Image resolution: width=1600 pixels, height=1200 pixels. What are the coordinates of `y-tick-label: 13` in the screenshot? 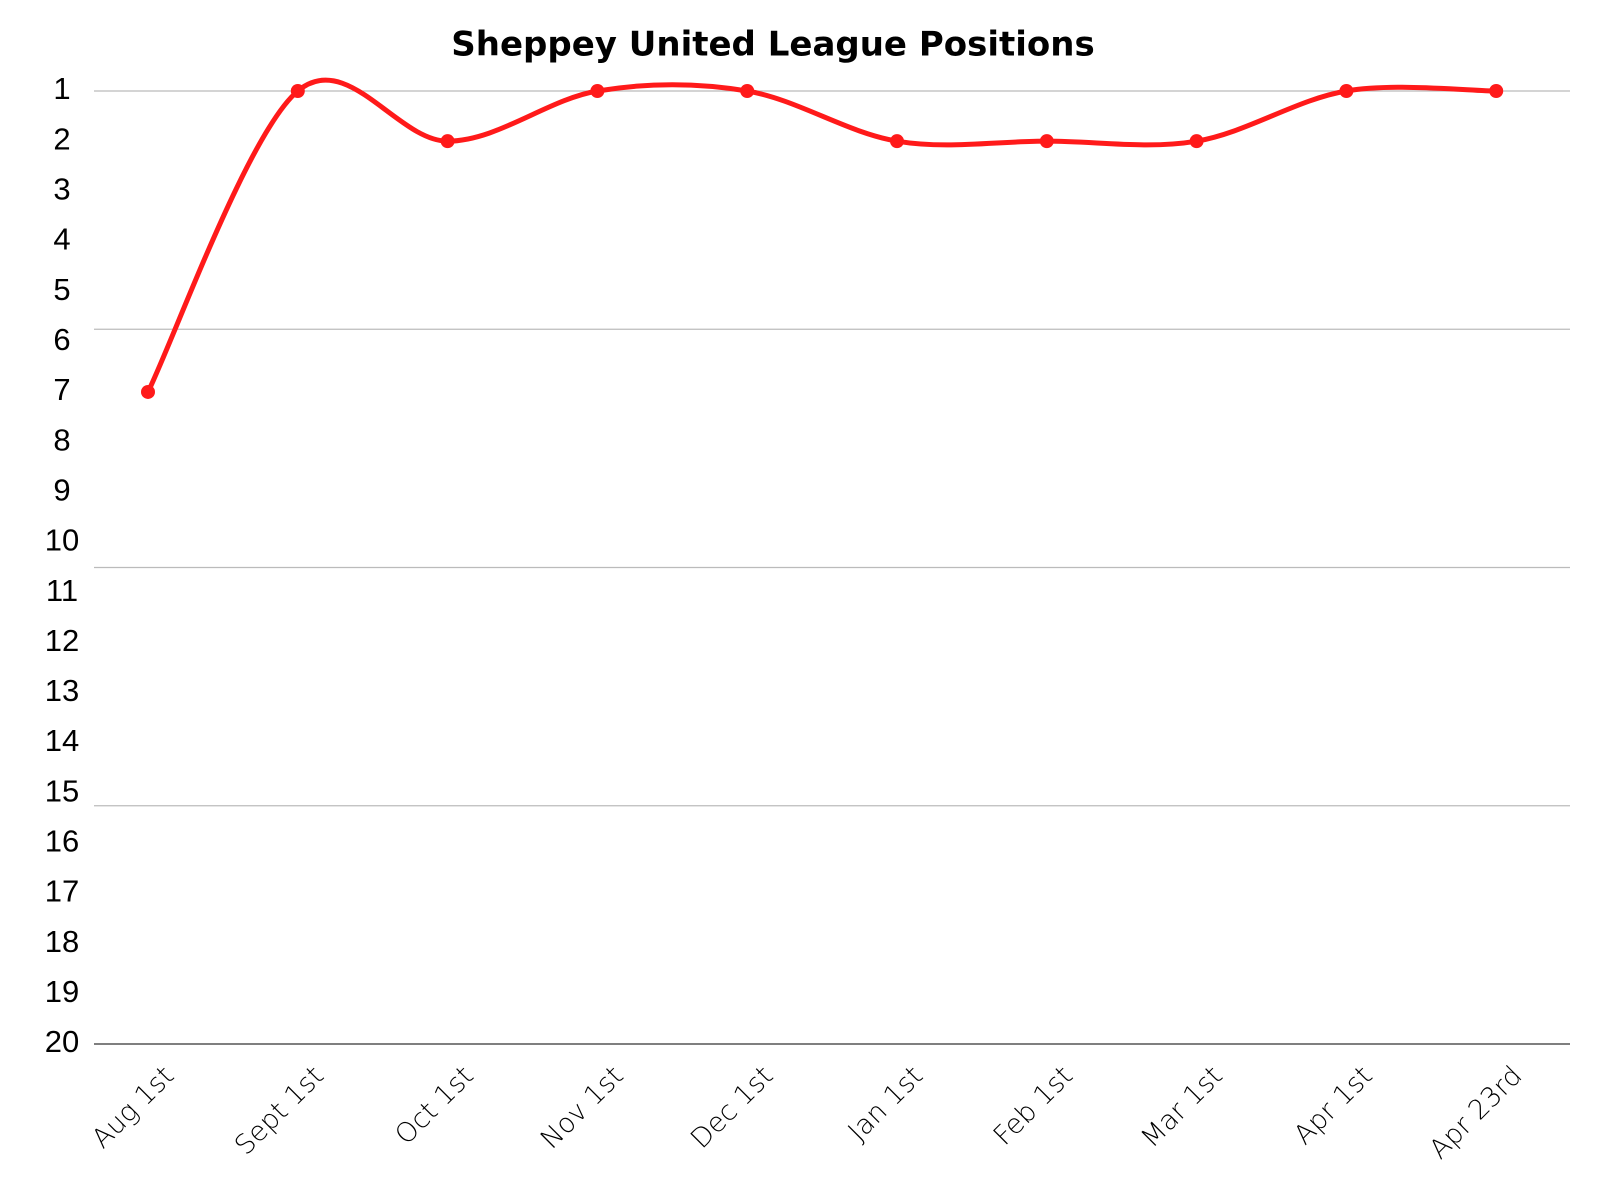 It's located at (62, 690).